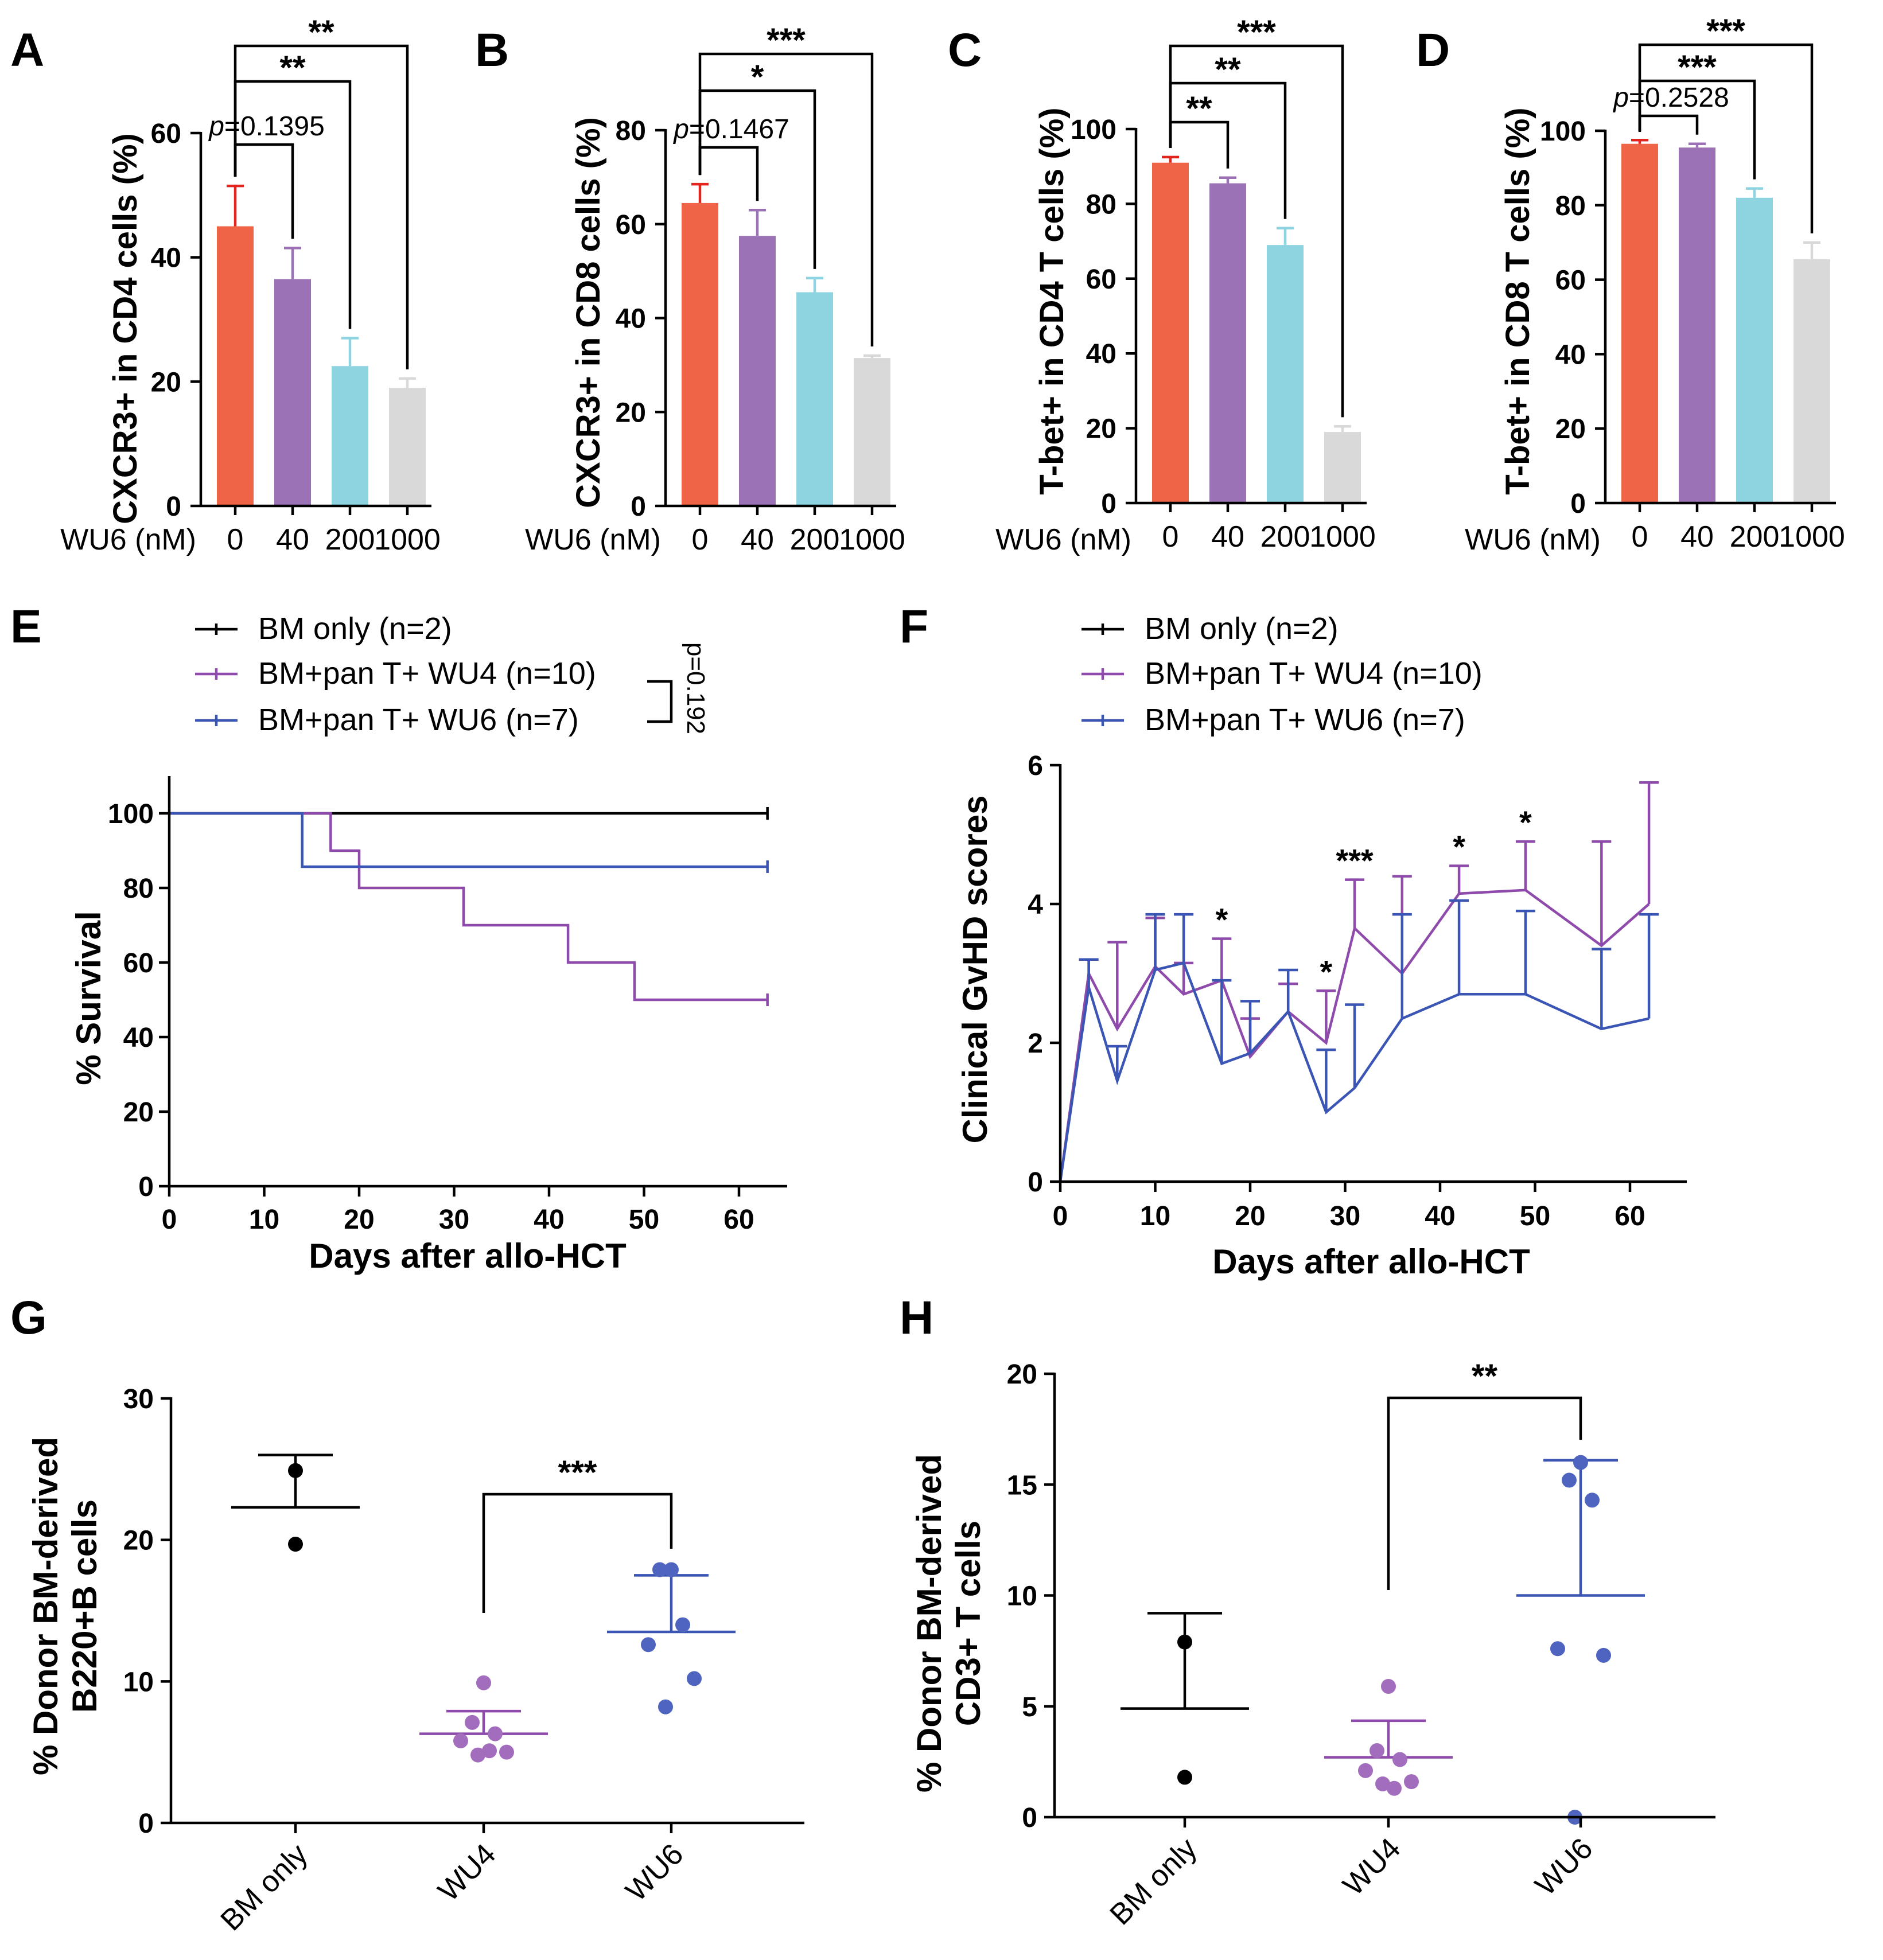 This screenshot has width=1883, height=1960. Describe the element at coordinates (1035, 1182) in the screenshot. I see `y-tick-label-f-0: 0` at that location.